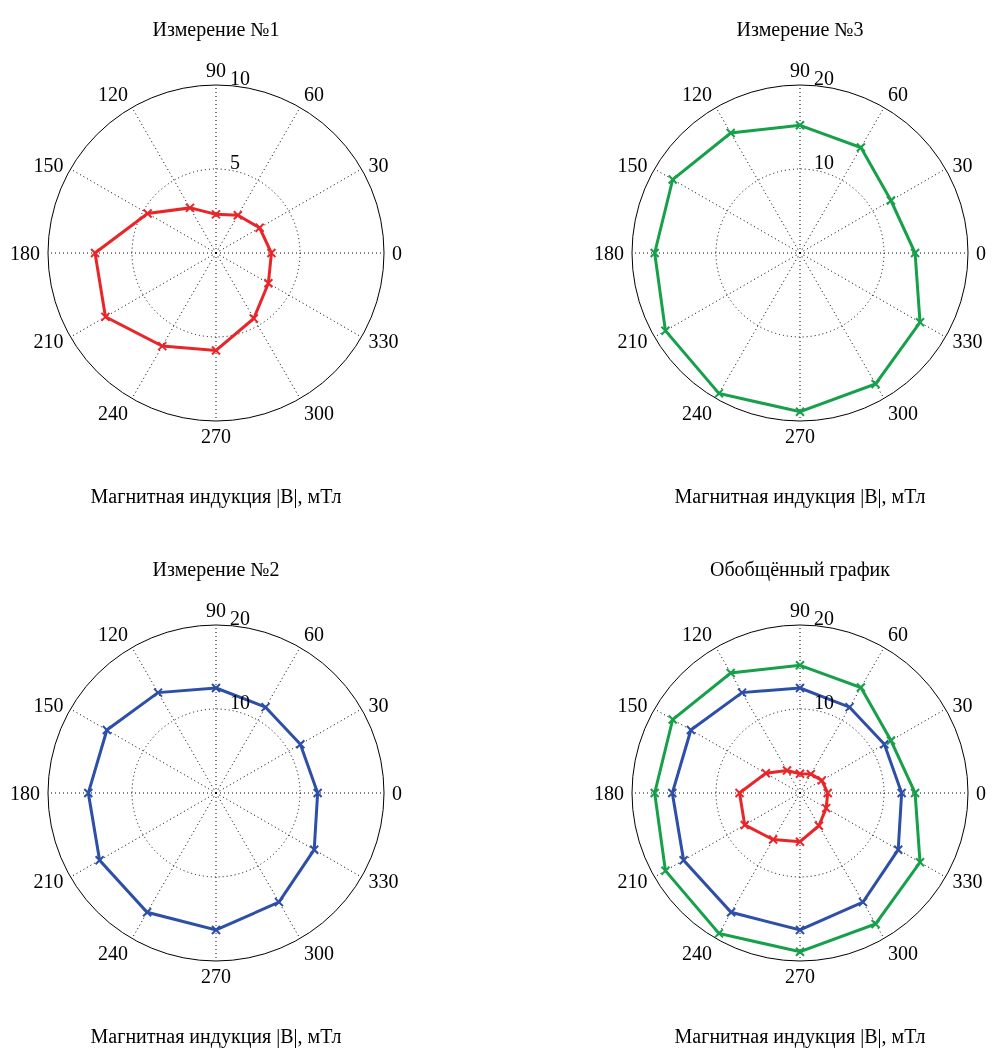 This screenshot has height=1055, width=994. Describe the element at coordinates (216, 29) in the screenshot. I see `chart-title: Измерение №1` at that location.